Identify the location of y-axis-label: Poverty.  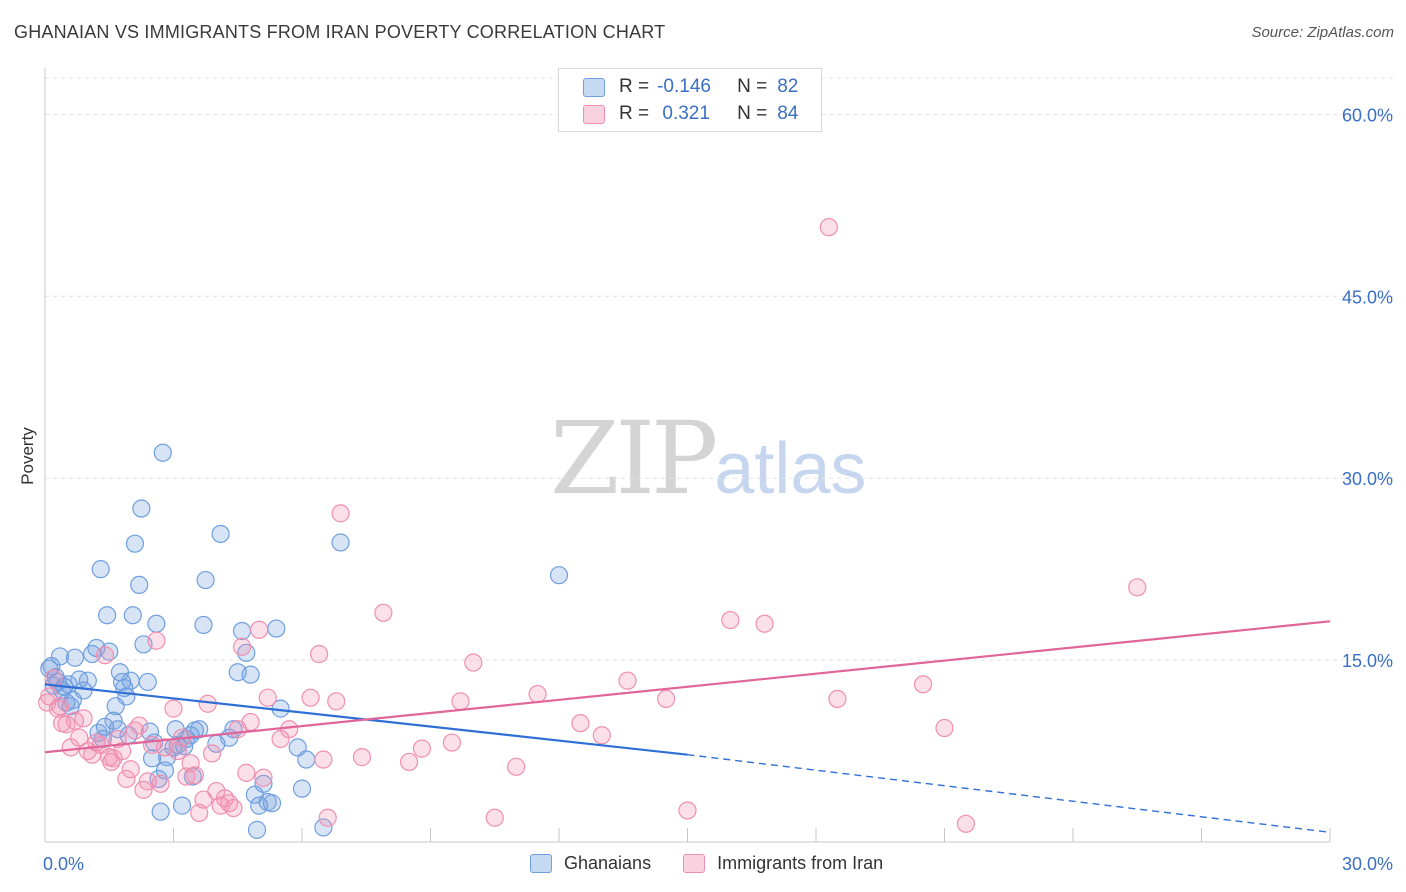
(27, 456).